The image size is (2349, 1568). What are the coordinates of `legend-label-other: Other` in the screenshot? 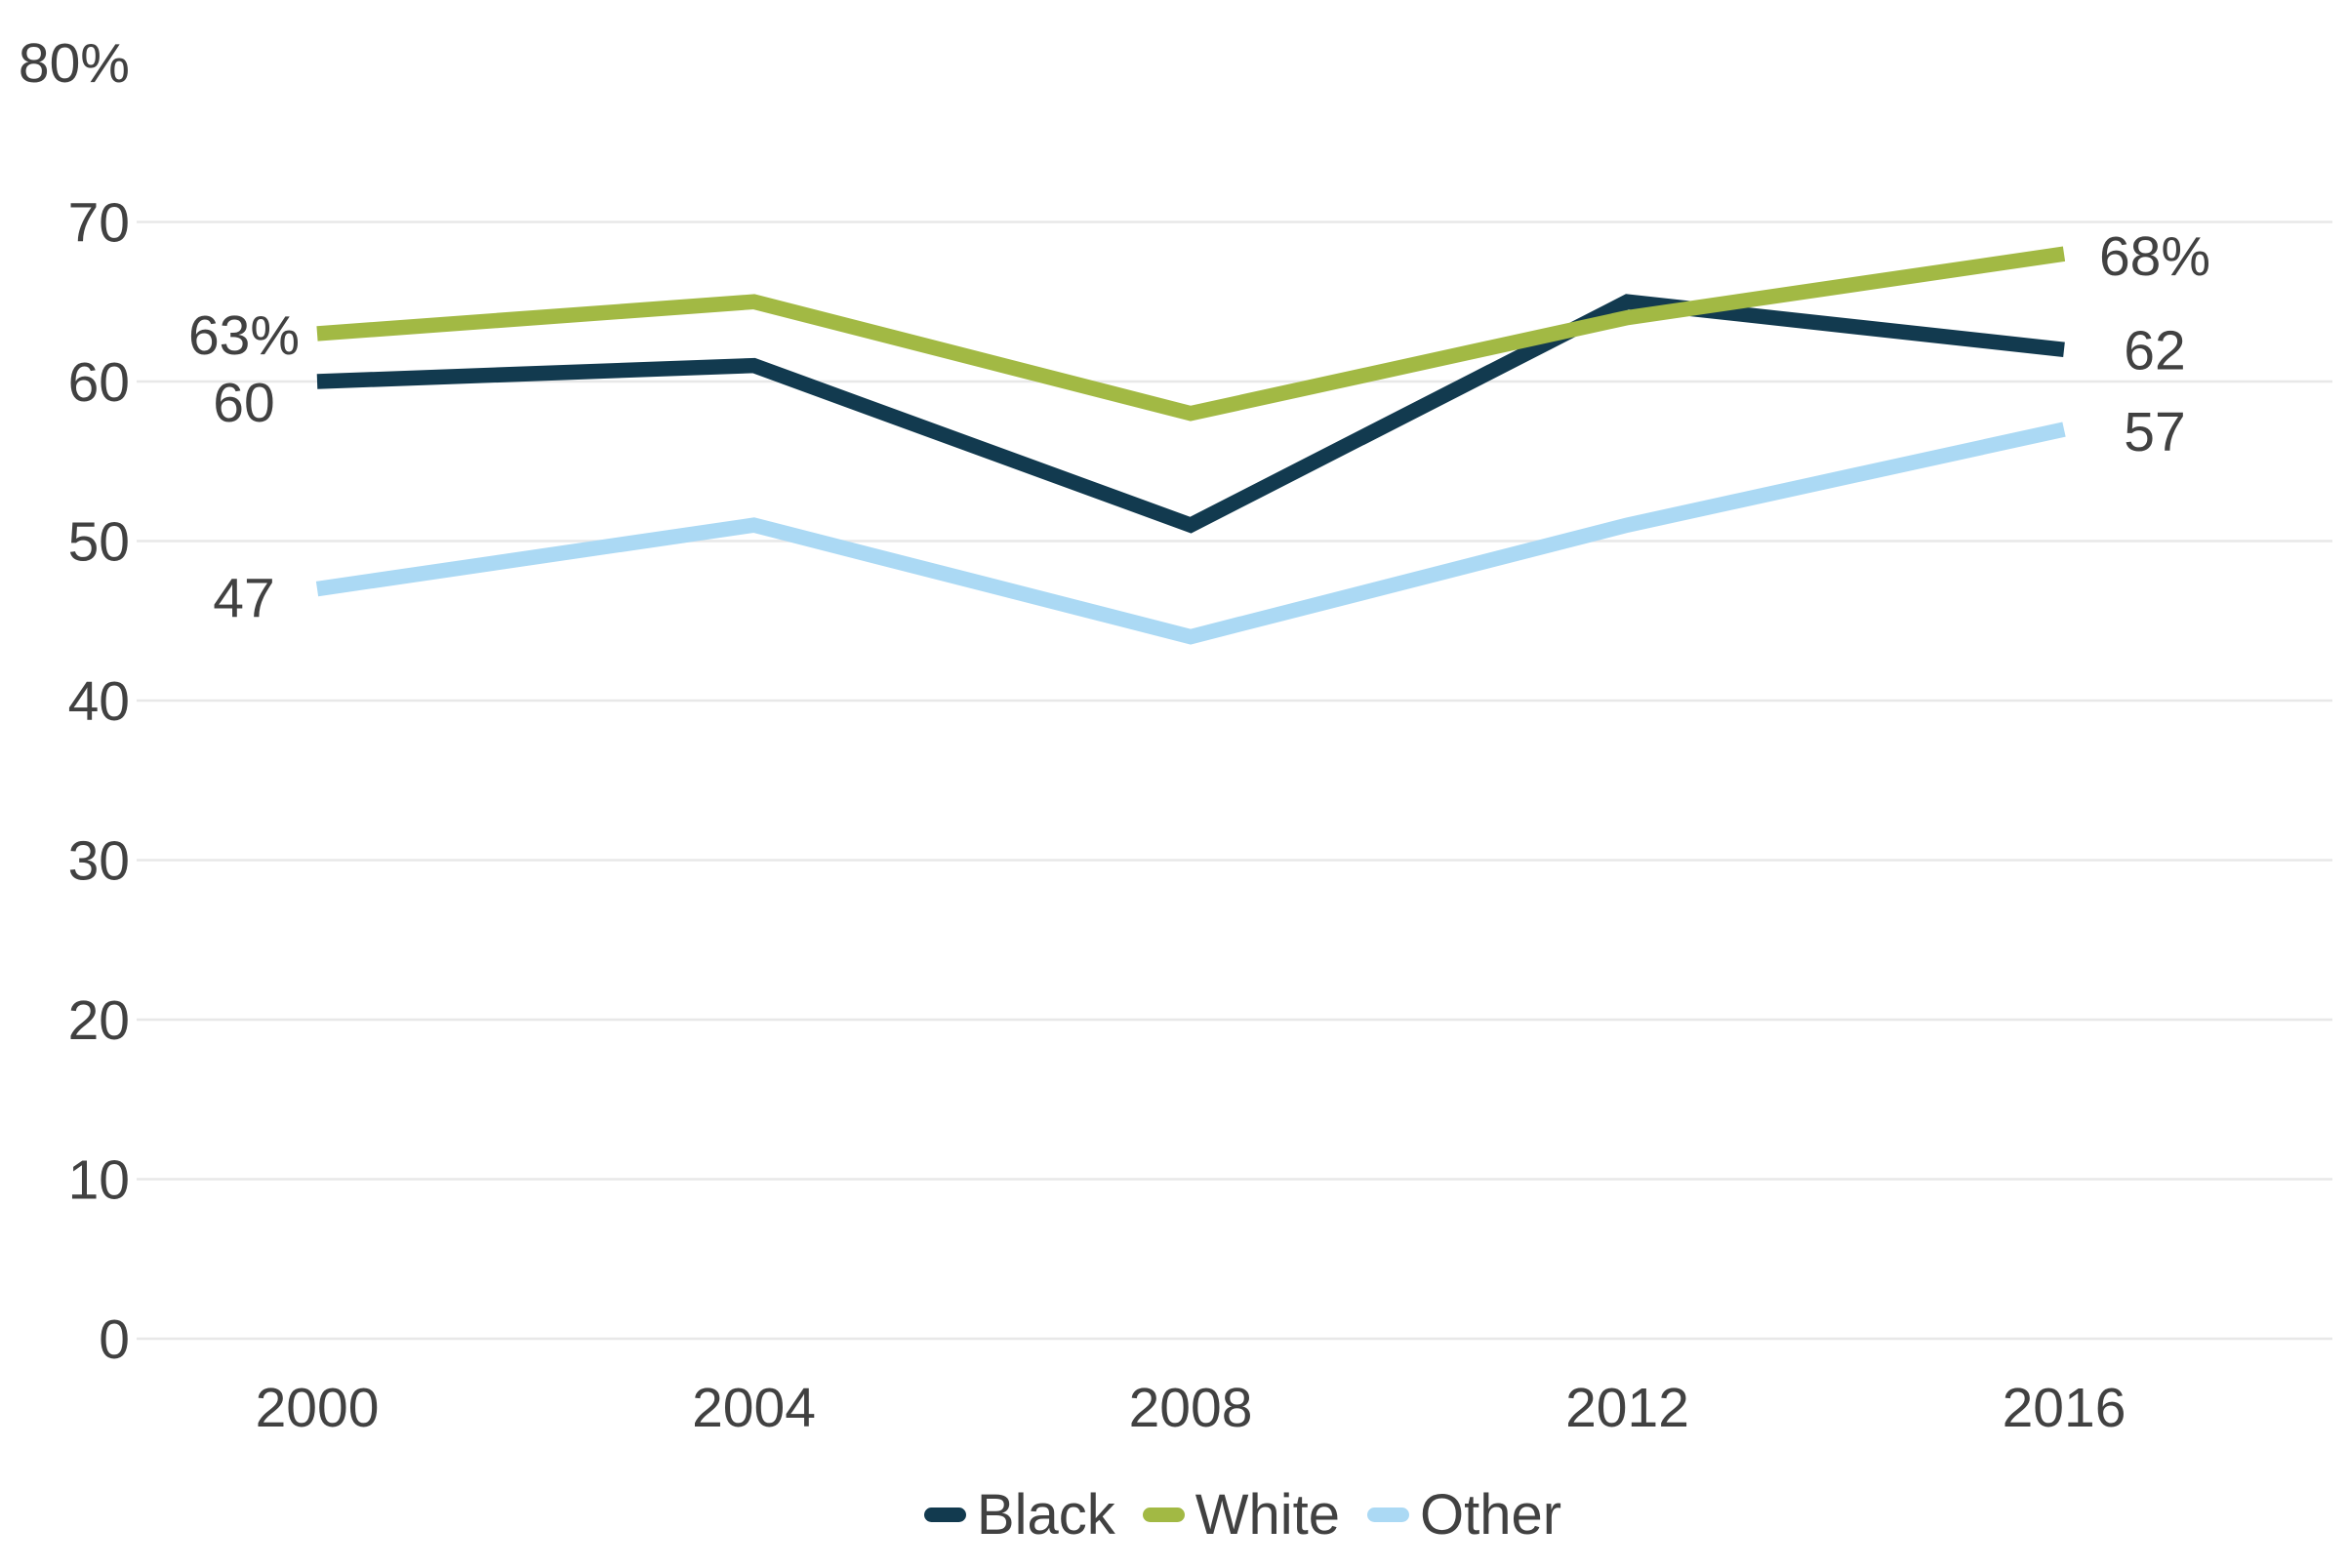 It's located at (1491, 1514).